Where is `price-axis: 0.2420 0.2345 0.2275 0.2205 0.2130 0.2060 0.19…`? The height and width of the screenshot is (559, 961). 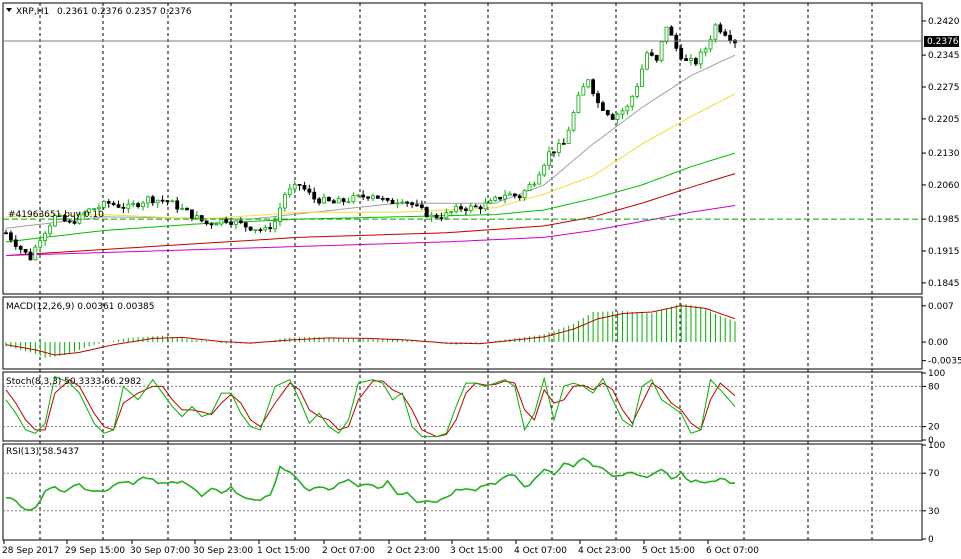
price-axis: 0.2420 0.2345 0.2275 0.2205 0.2130 0.2060 0.19… is located at coordinates (941, 153).